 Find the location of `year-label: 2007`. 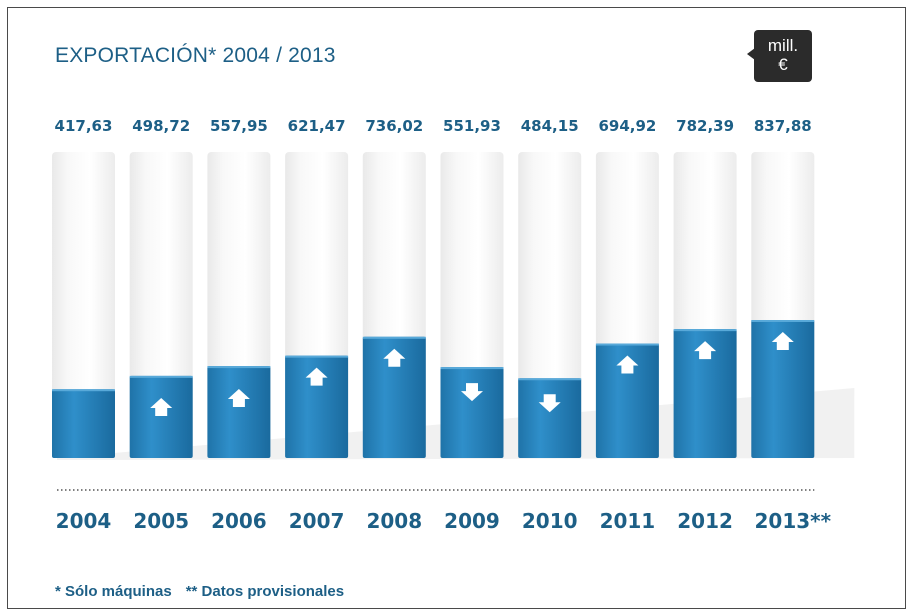

year-label: 2007 is located at coordinates (317, 521).